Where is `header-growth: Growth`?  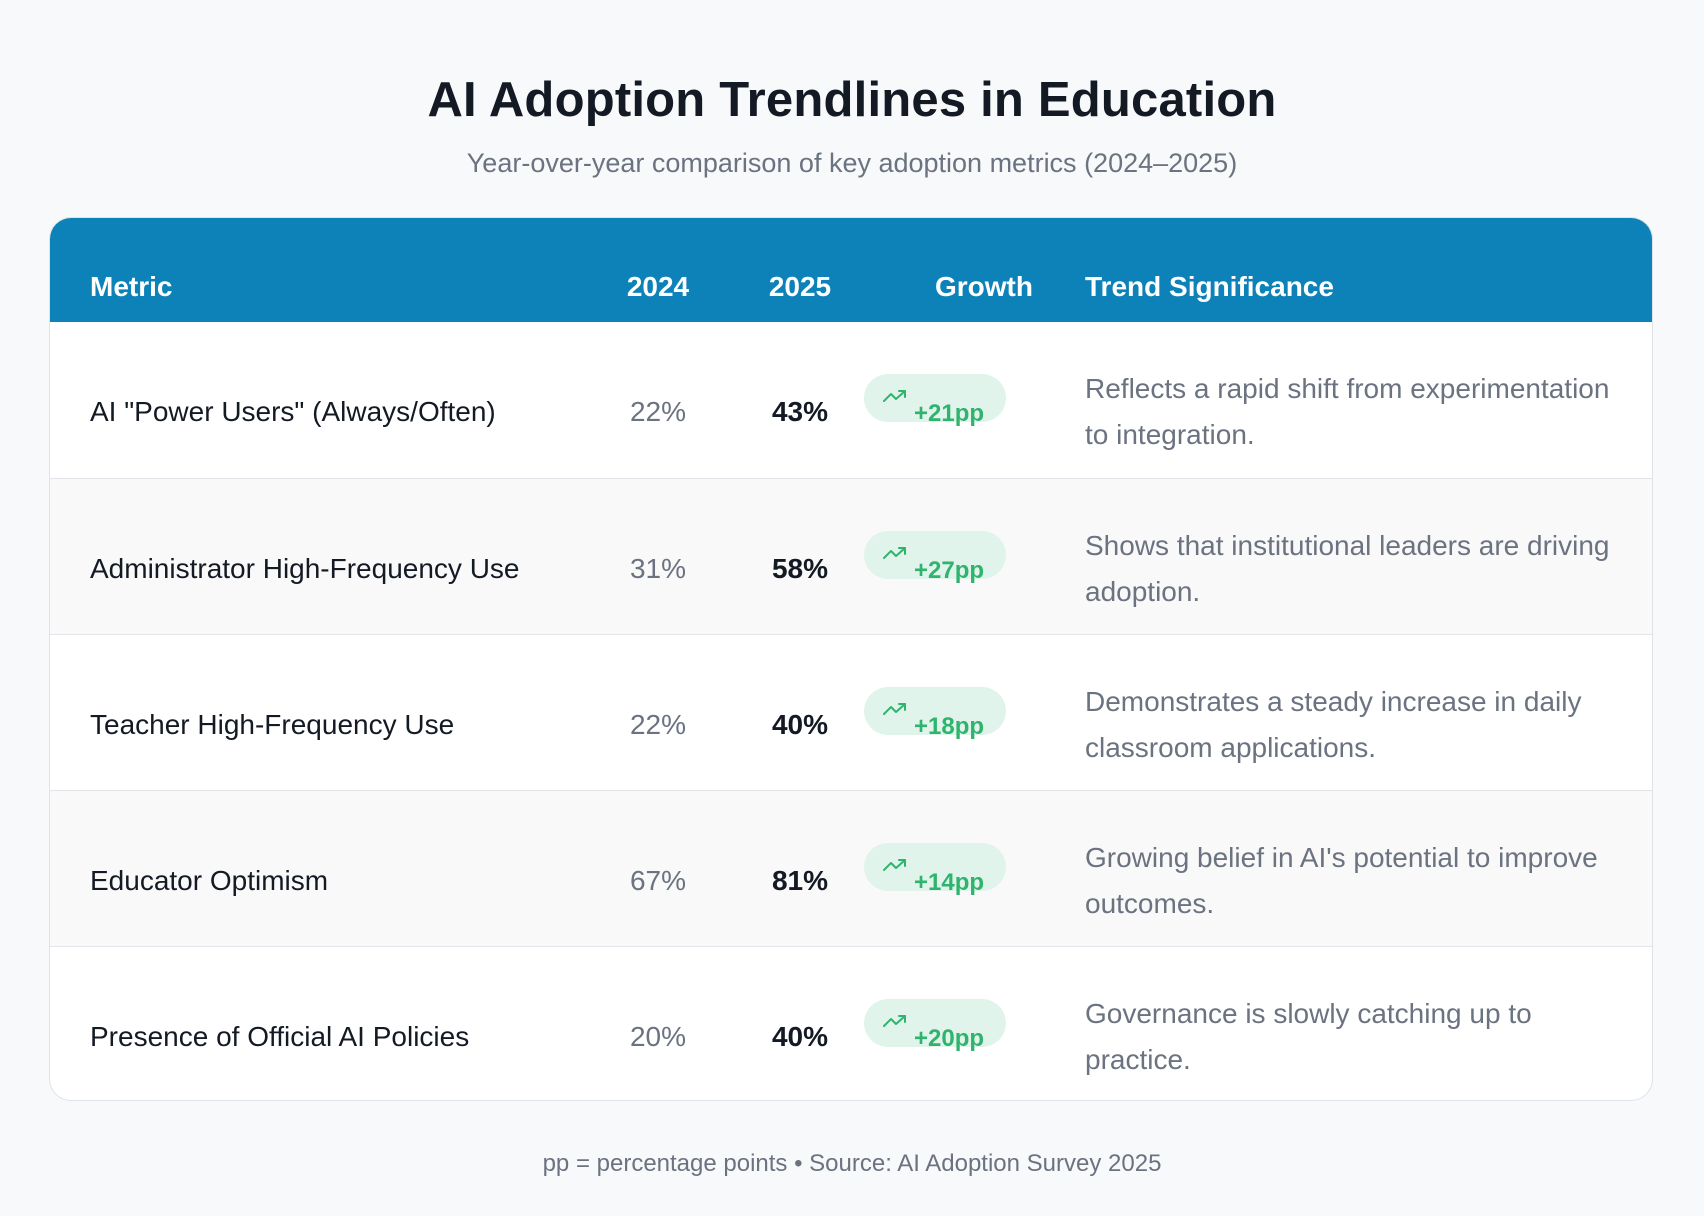
header-growth: Growth is located at coordinates (984, 286).